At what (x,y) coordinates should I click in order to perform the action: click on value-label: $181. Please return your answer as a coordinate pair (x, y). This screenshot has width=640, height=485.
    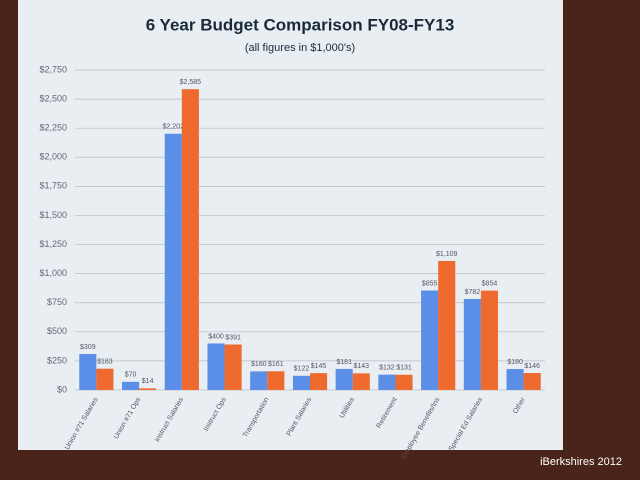
    Looking at the image, I should click on (344, 362).